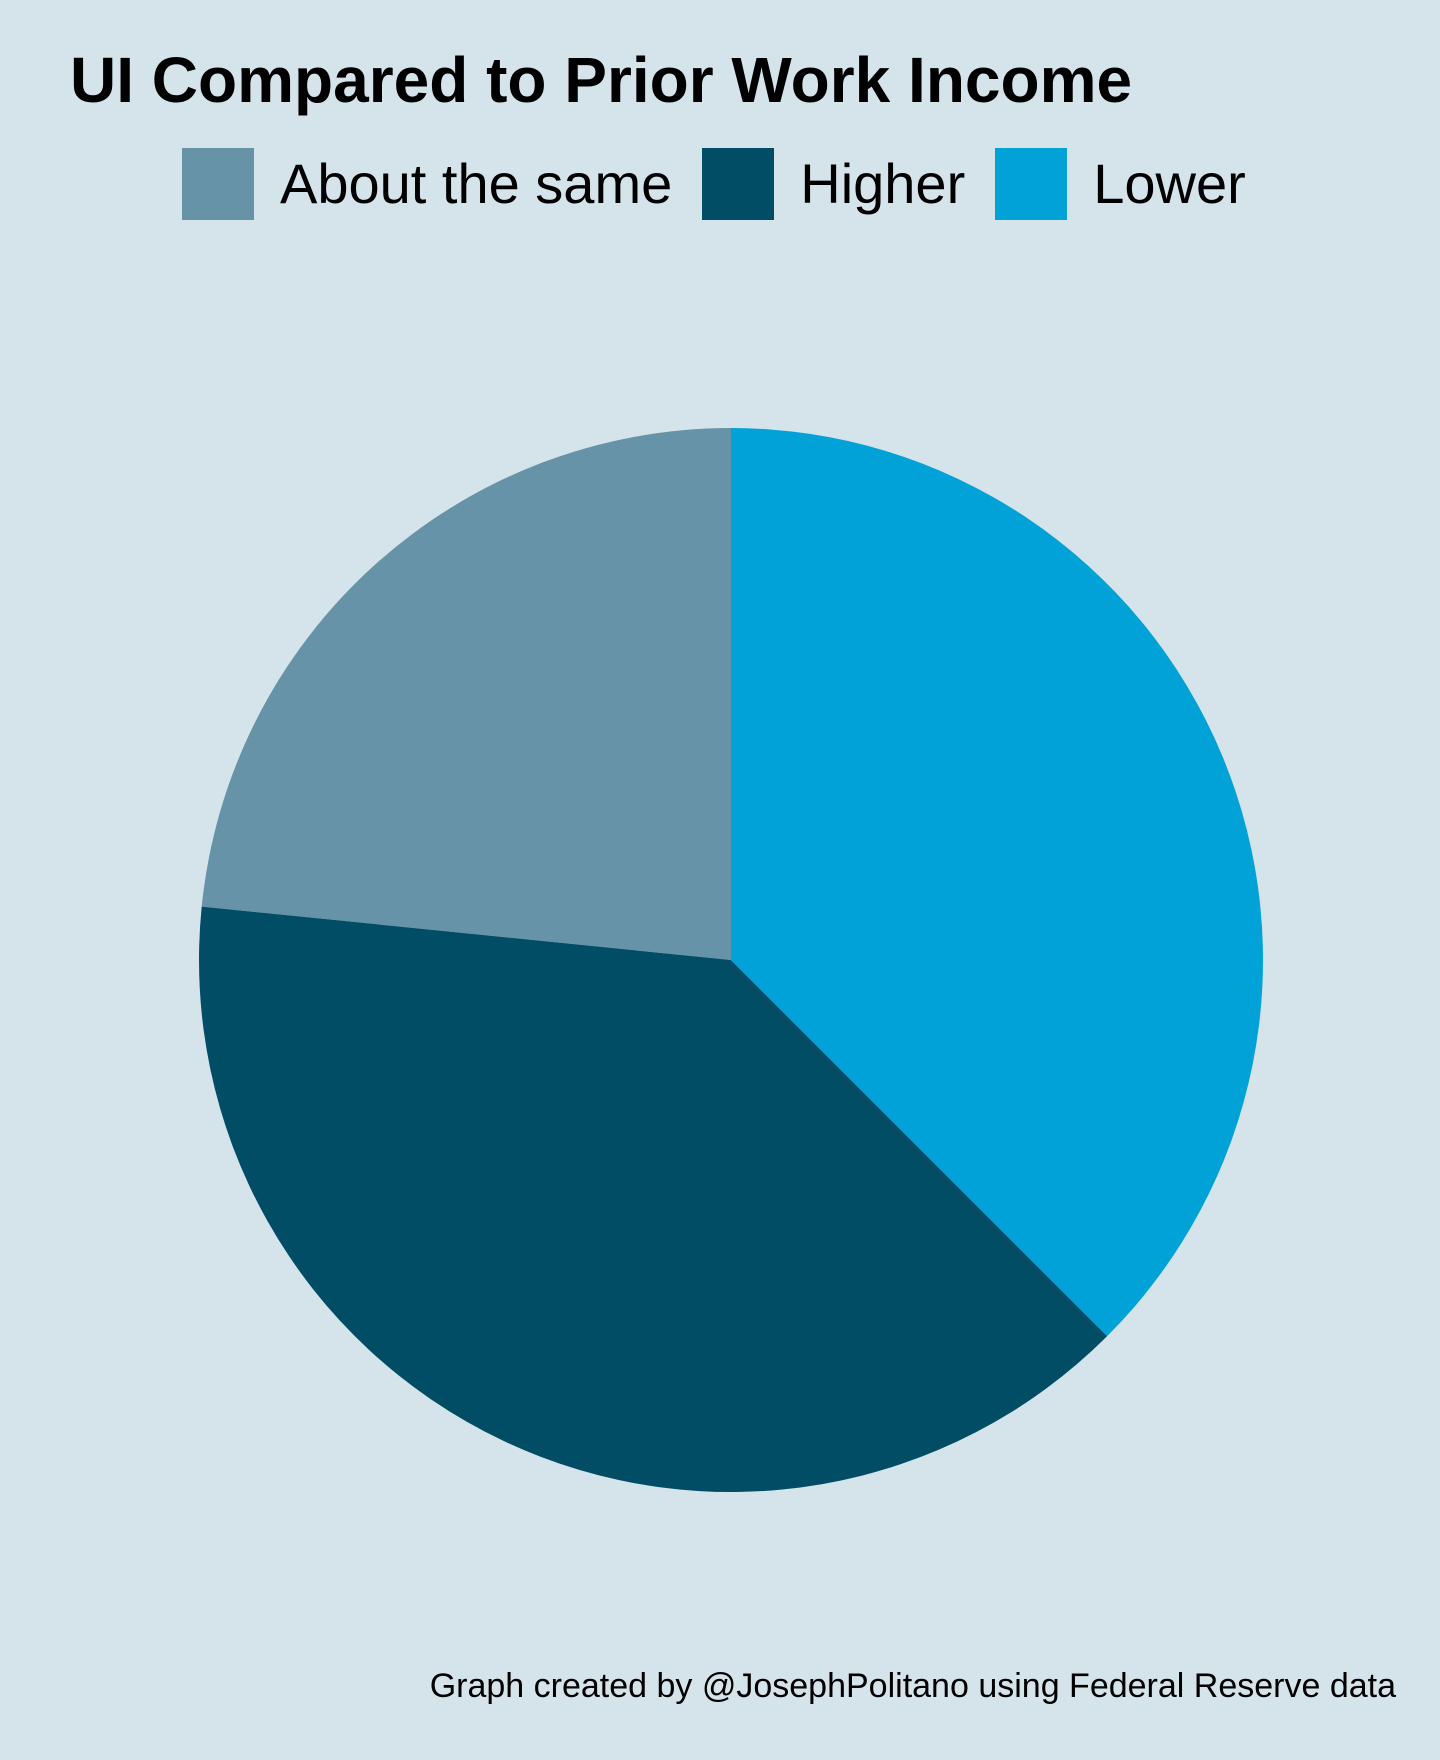  What do you see at coordinates (466, 694) in the screenshot?
I see `pie-slice-about-the-same` at bounding box center [466, 694].